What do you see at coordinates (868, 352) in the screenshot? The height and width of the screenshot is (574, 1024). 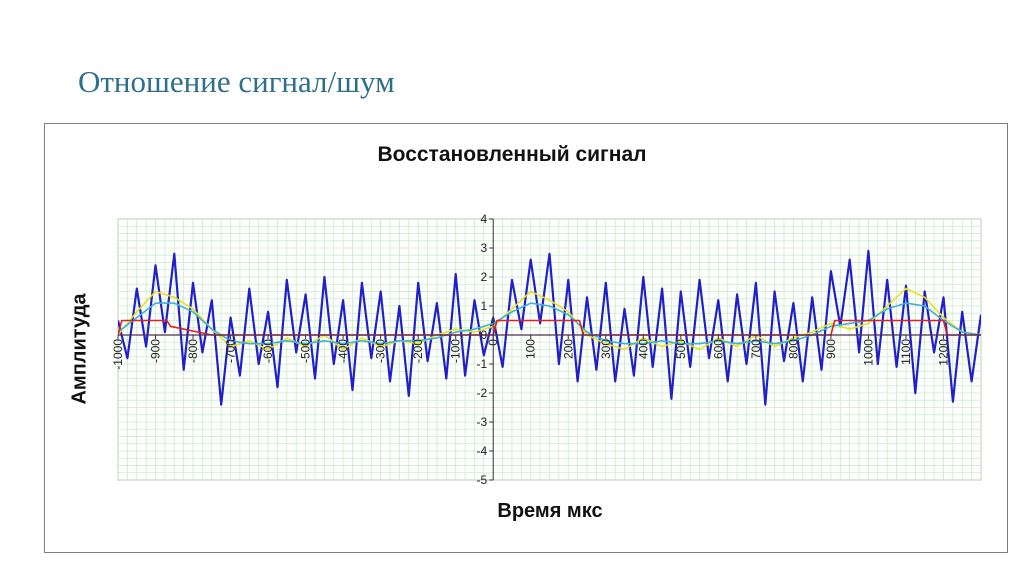 I see `x-tick-label: 1000` at bounding box center [868, 352].